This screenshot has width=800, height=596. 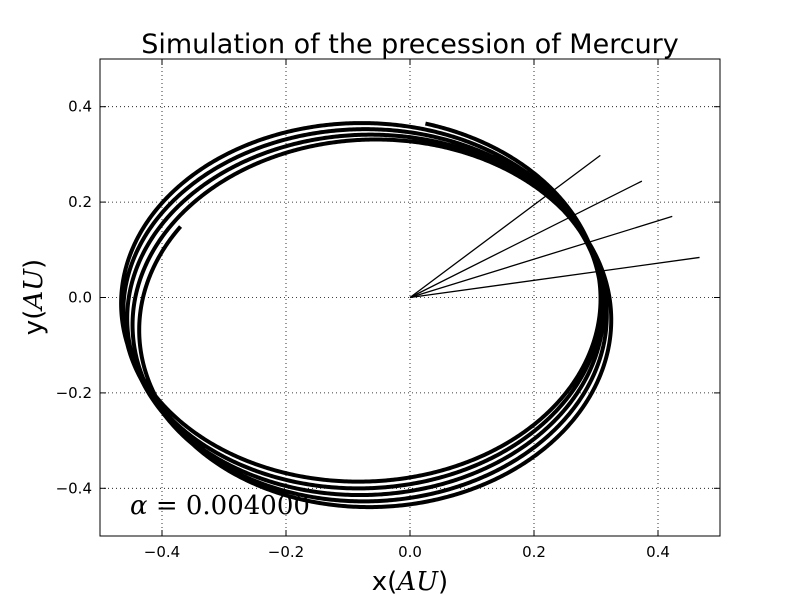 I want to click on y-axis-label-unit: AU, so click(x=34, y=290).